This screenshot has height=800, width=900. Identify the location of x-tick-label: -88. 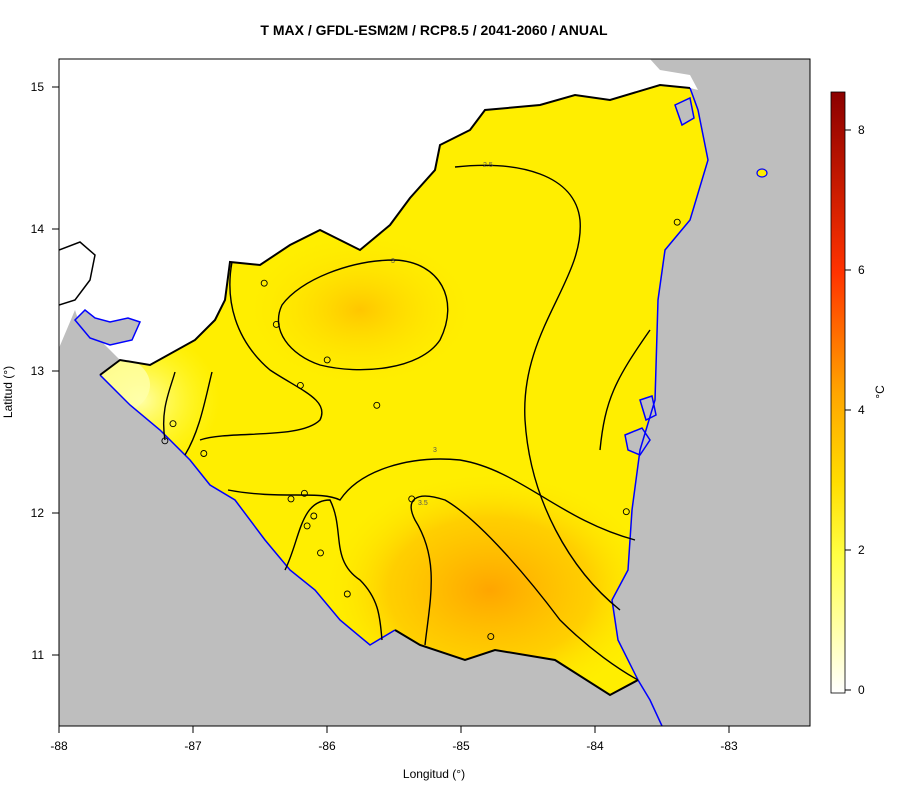
(59, 746).